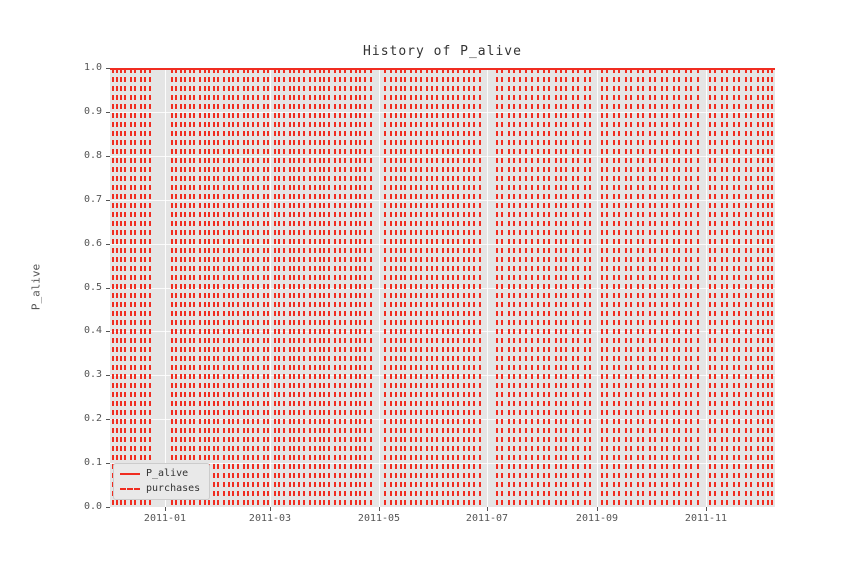 Image resolution: width=864 pixels, height=576 pixels. What do you see at coordinates (92, 243) in the screenshot?
I see `y-tick-label: 0.6` at bounding box center [92, 243].